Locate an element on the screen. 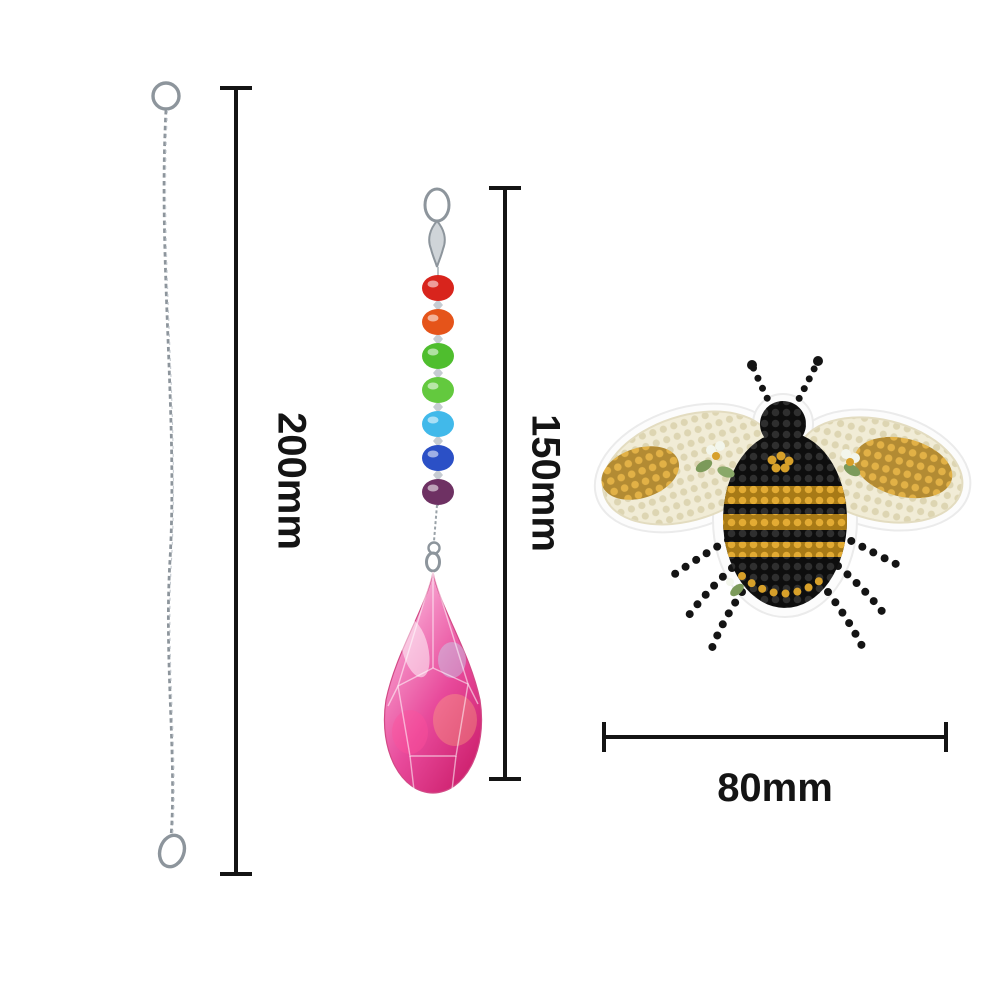 The height and width of the screenshot is (1001, 1001). crystal-body is located at coordinates (433, 682).